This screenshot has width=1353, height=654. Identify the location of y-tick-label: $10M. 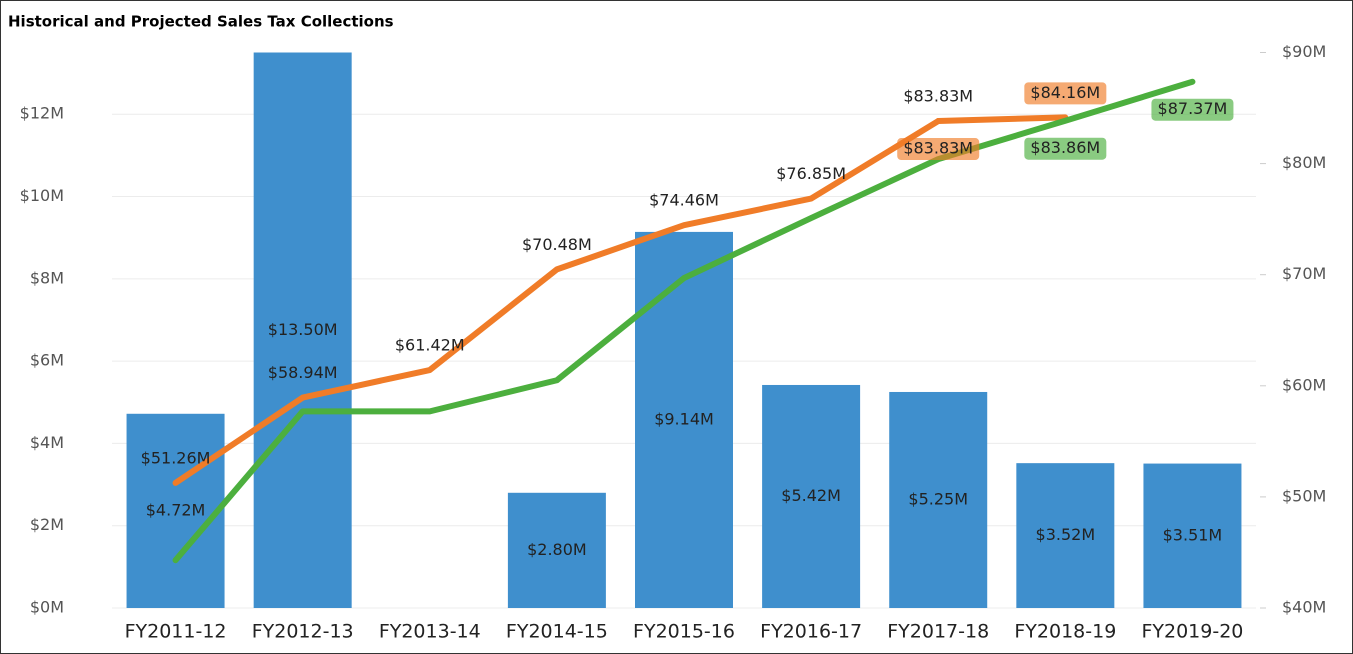
(42, 195).